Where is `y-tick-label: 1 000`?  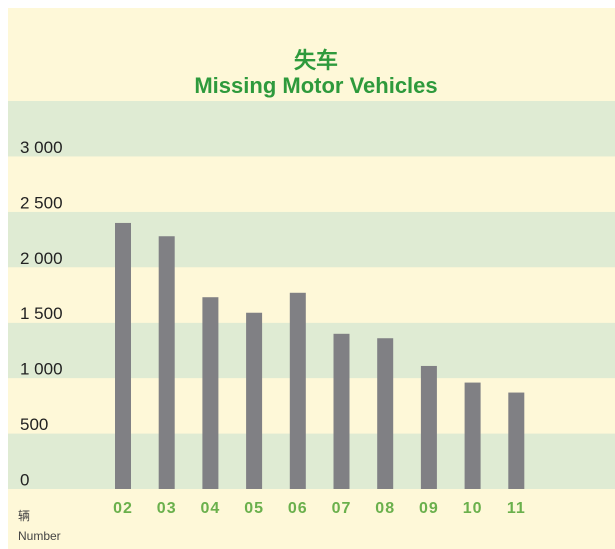
y-tick-label: 1 000 is located at coordinates (41, 369).